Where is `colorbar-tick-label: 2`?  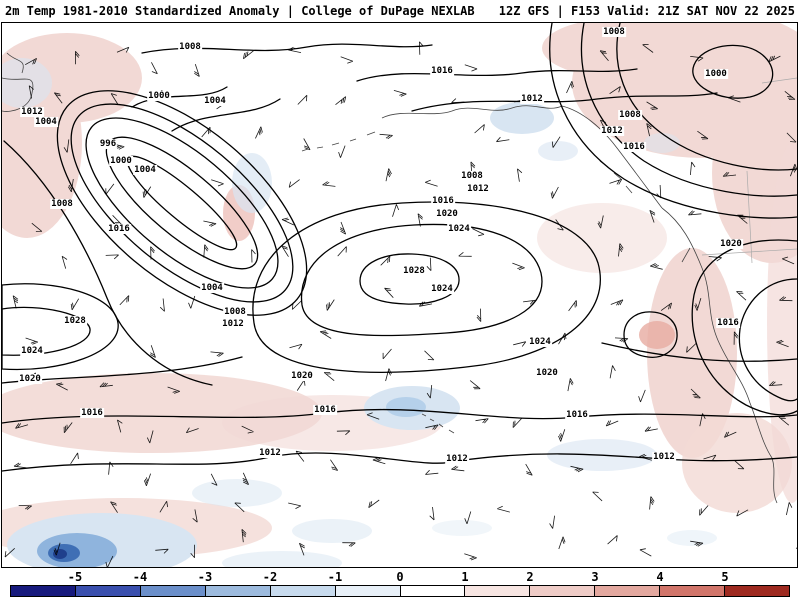
colorbar-tick-label: 2 is located at coordinates (530, 577).